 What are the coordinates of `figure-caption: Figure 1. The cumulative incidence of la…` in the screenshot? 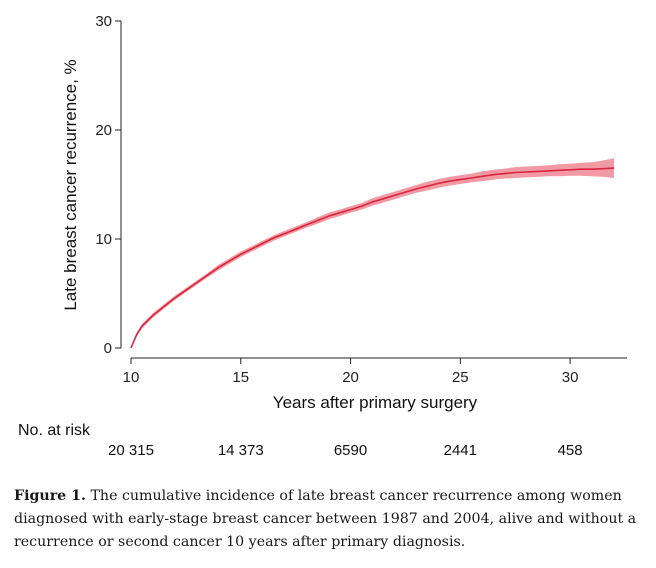 It's located at (329, 519).